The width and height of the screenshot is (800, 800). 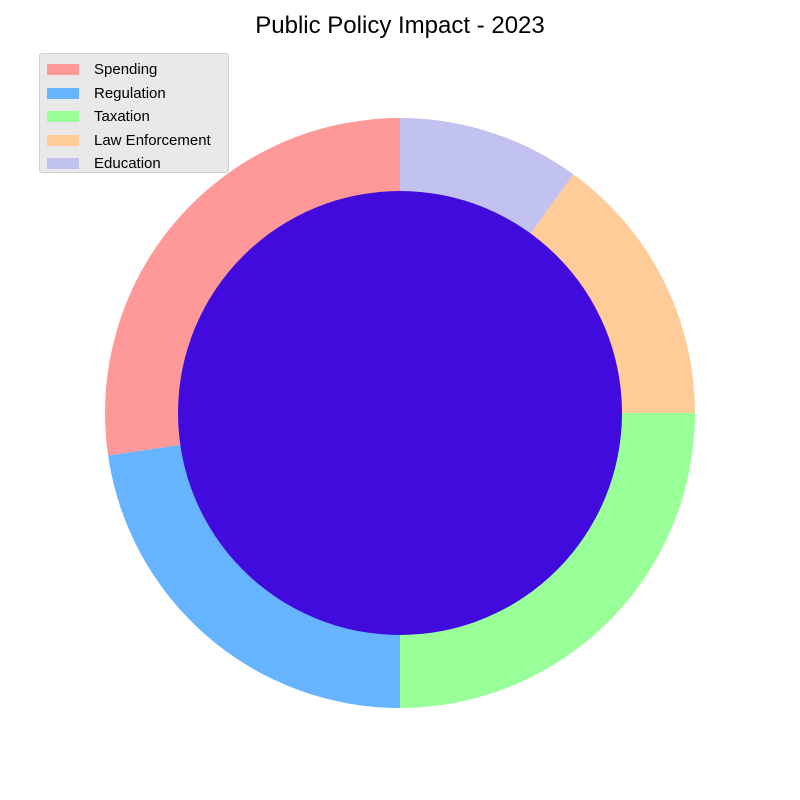 What do you see at coordinates (127, 164) in the screenshot?
I see `legend-label: Education` at bounding box center [127, 164].